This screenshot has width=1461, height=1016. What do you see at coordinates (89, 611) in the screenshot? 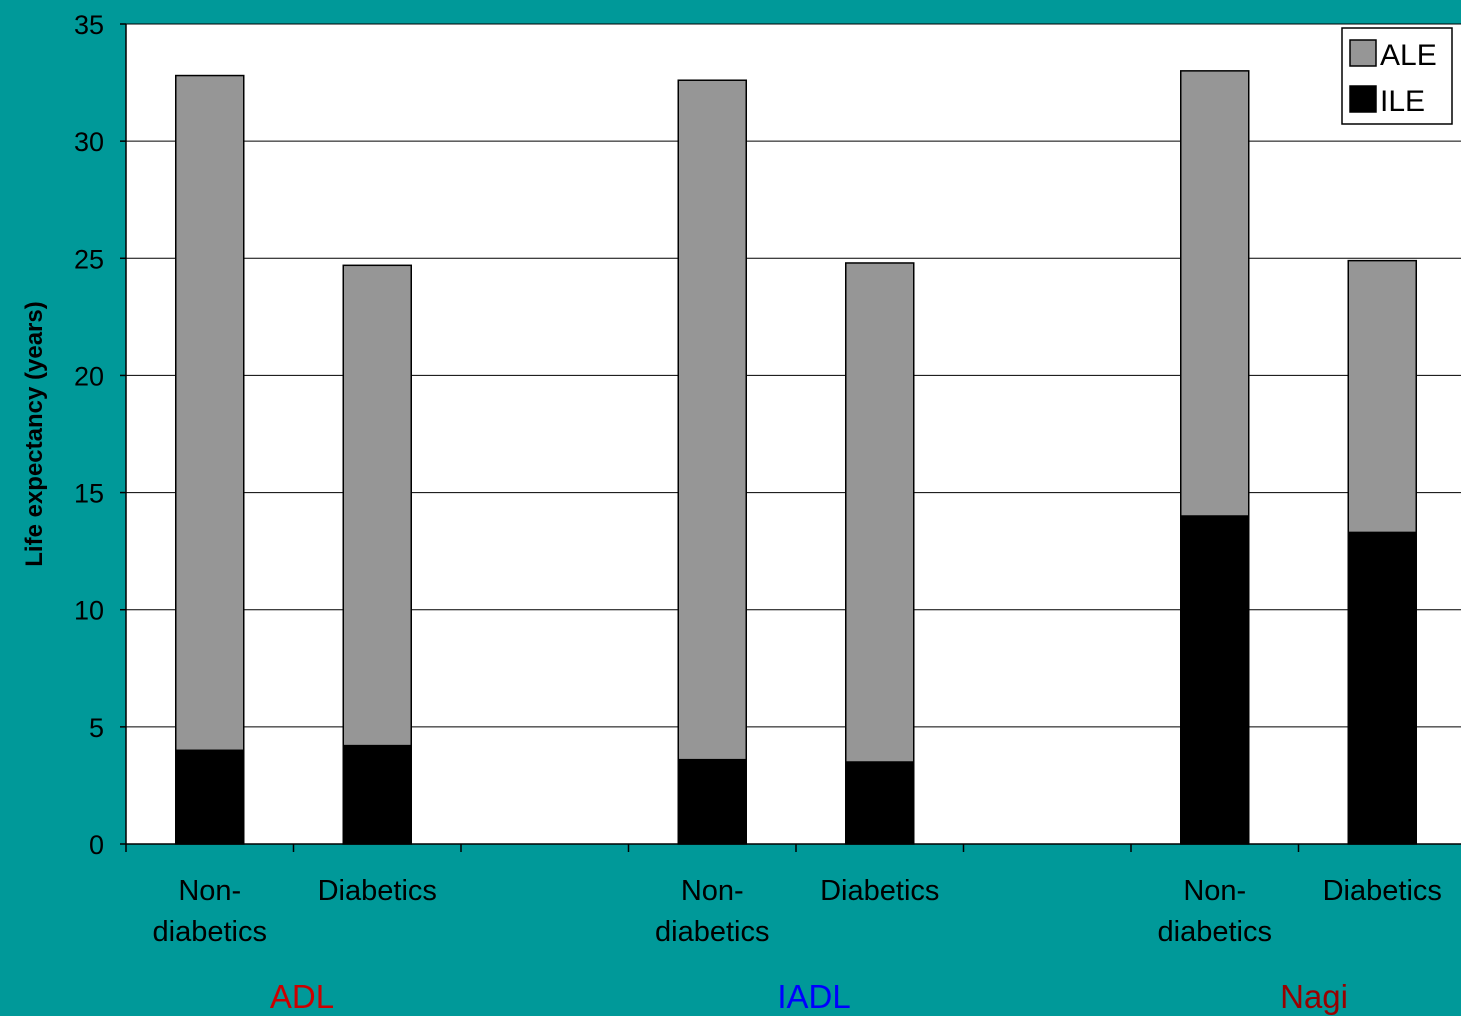
I see `y-tick-label: 10` at bounding box center [89, 611].